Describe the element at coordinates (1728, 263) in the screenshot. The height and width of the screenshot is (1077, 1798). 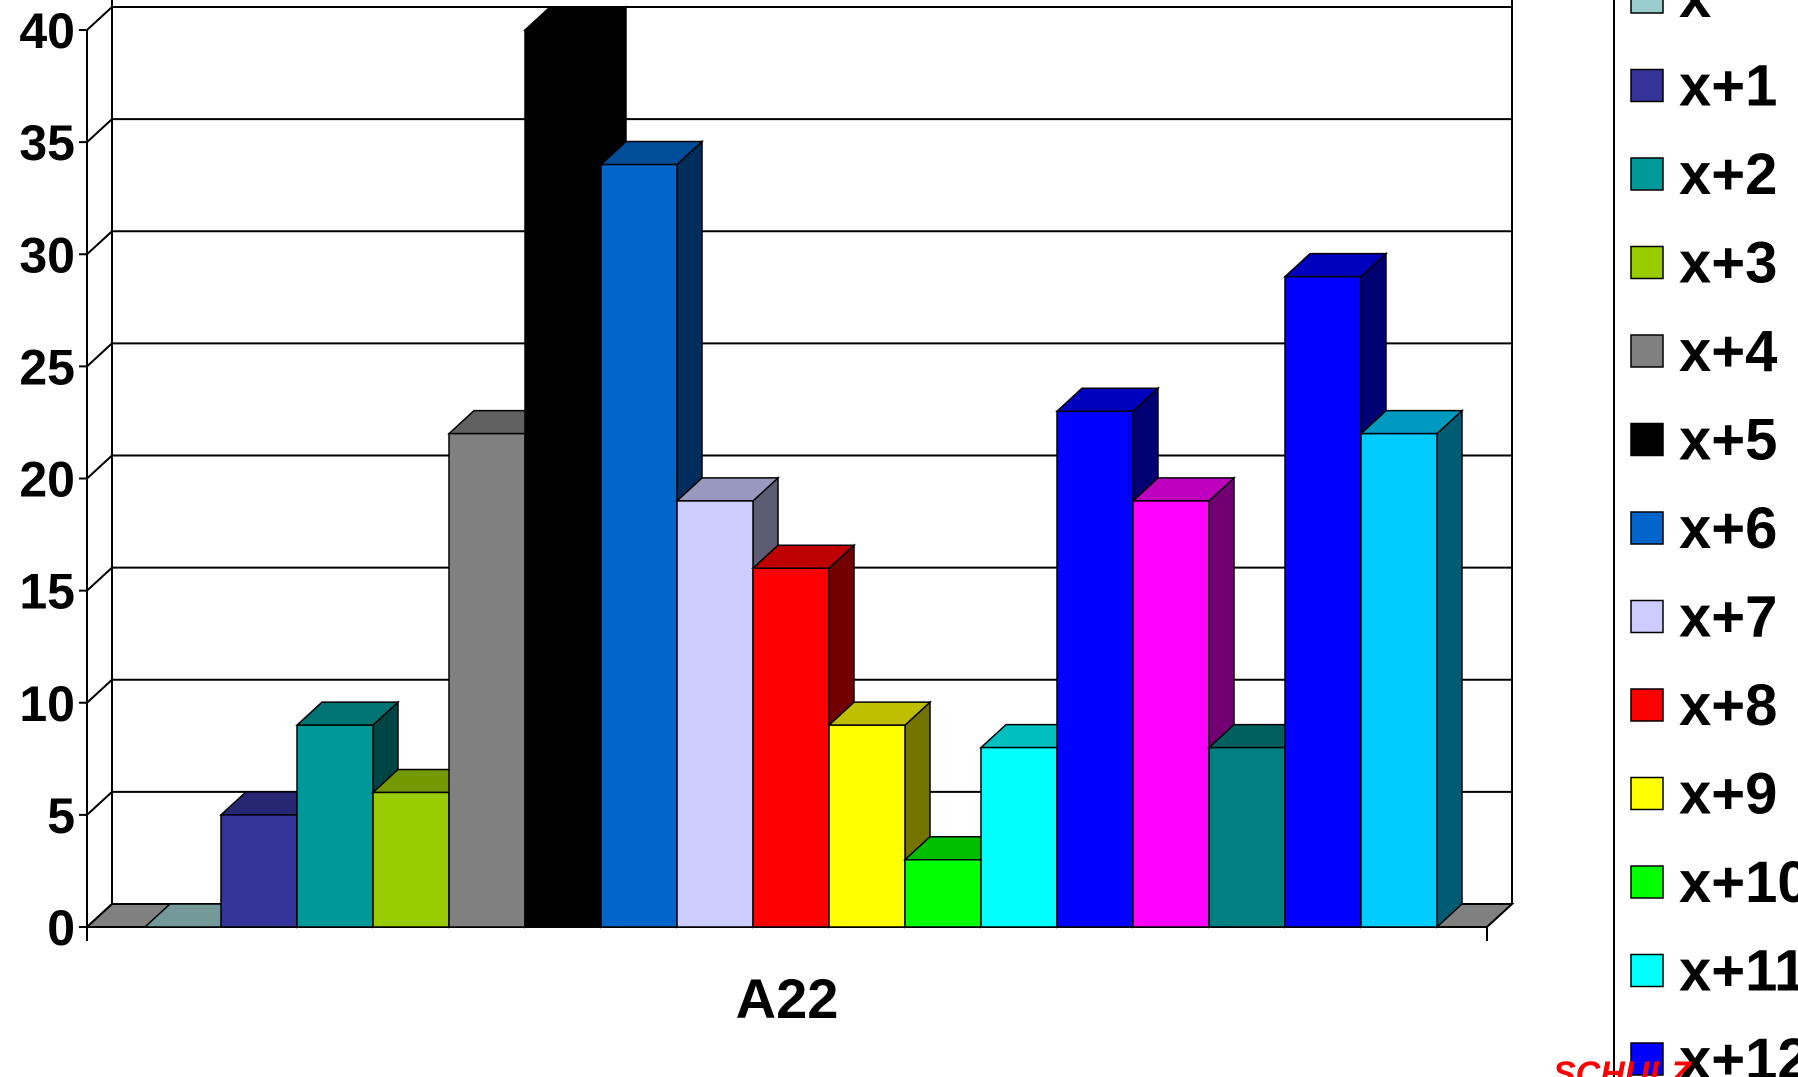
I see `legend-label: x+3` at that location.